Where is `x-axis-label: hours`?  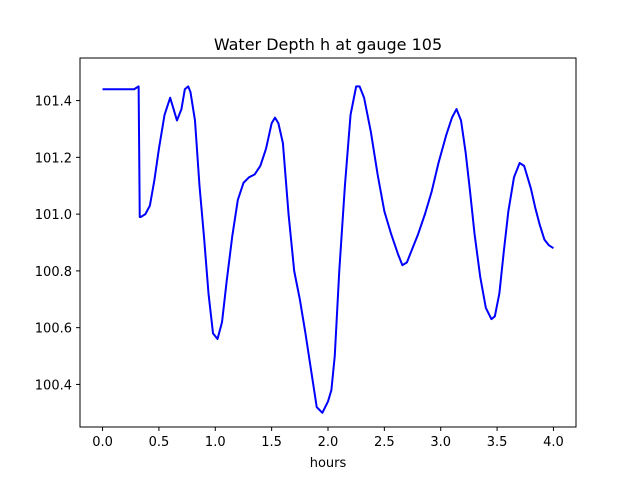
x-axis-label: hours is located at coordinates (328, 463).